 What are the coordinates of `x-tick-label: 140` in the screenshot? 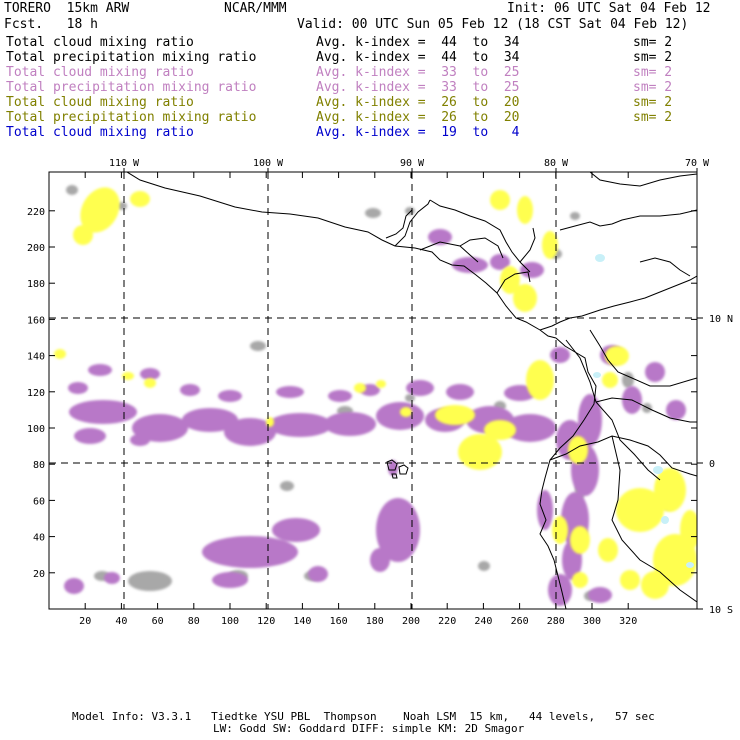 It's located at (302, 621).